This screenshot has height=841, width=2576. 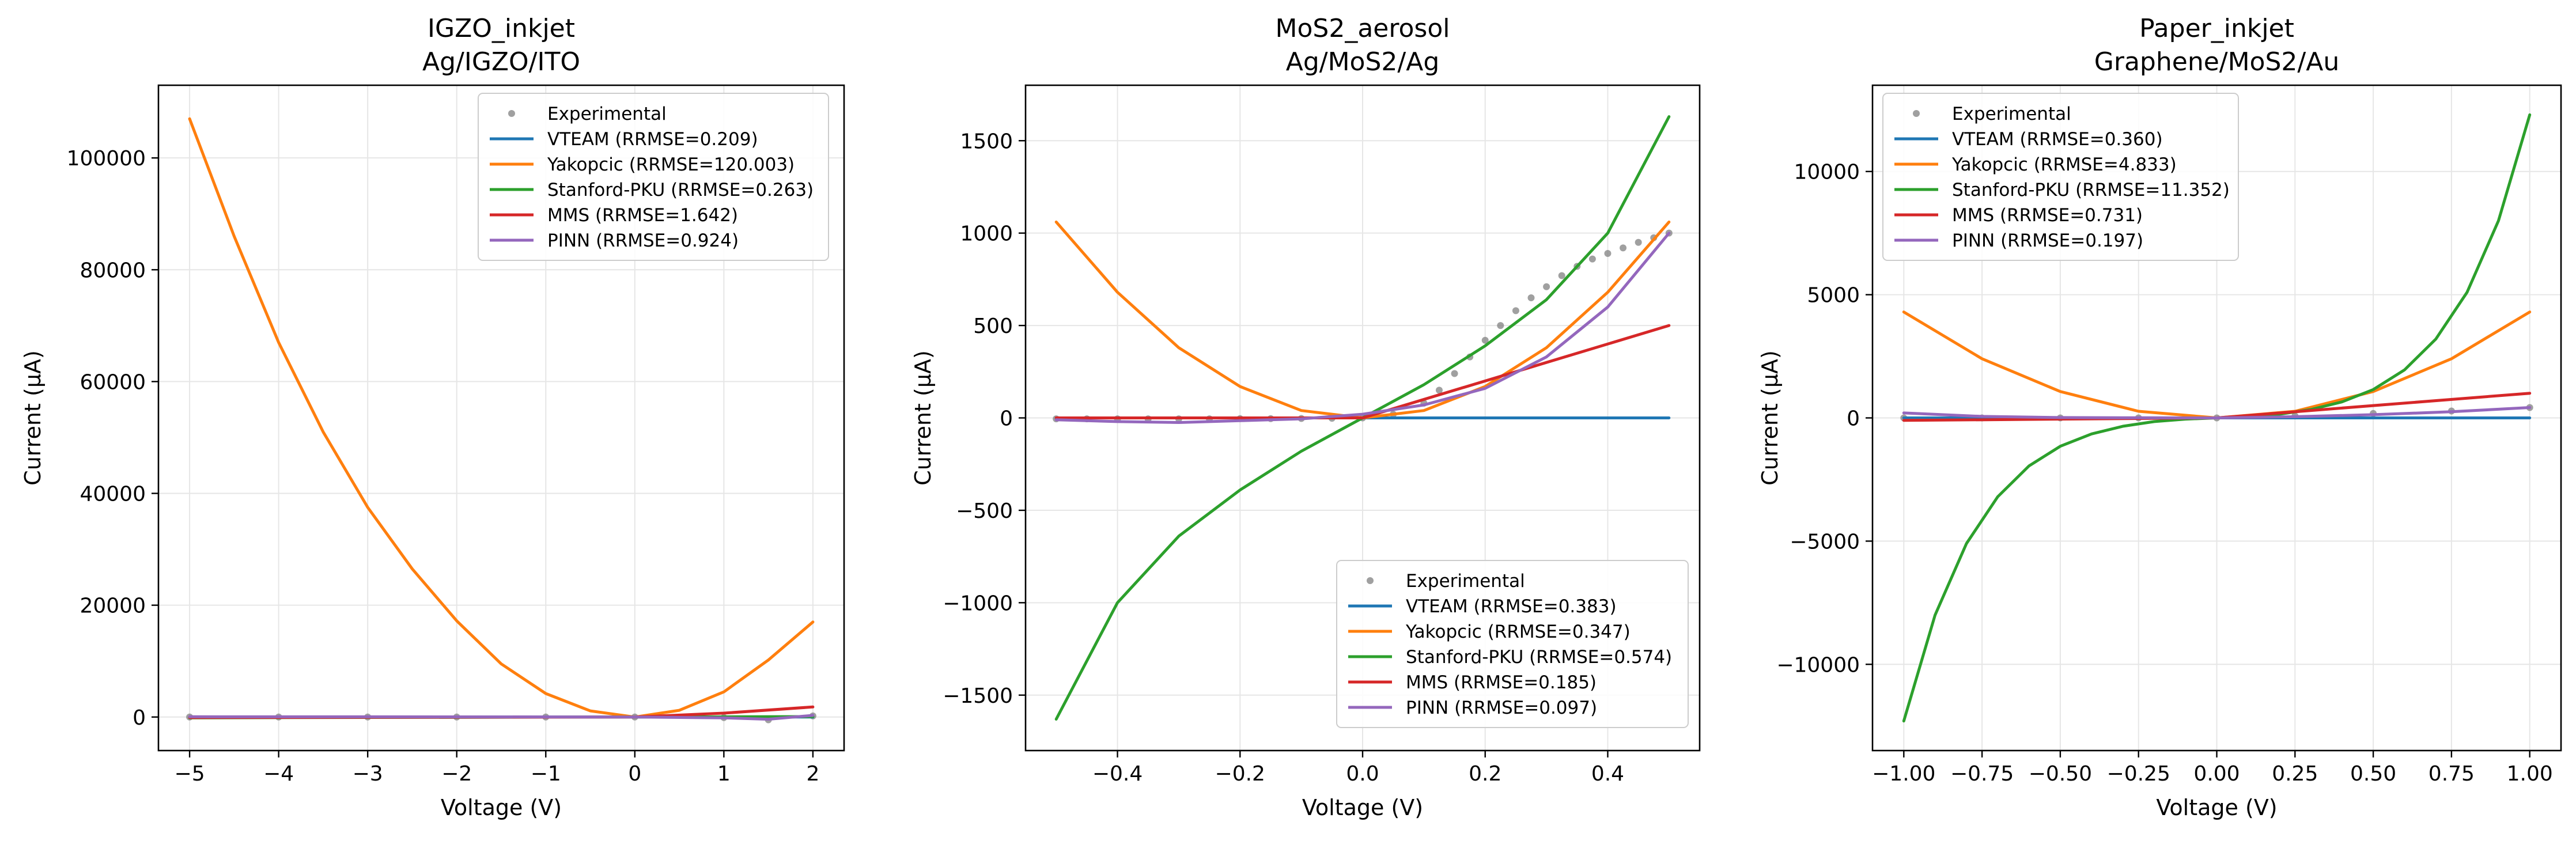 I want to click on y-tick-label: −1500, so click(x=978, y=696).